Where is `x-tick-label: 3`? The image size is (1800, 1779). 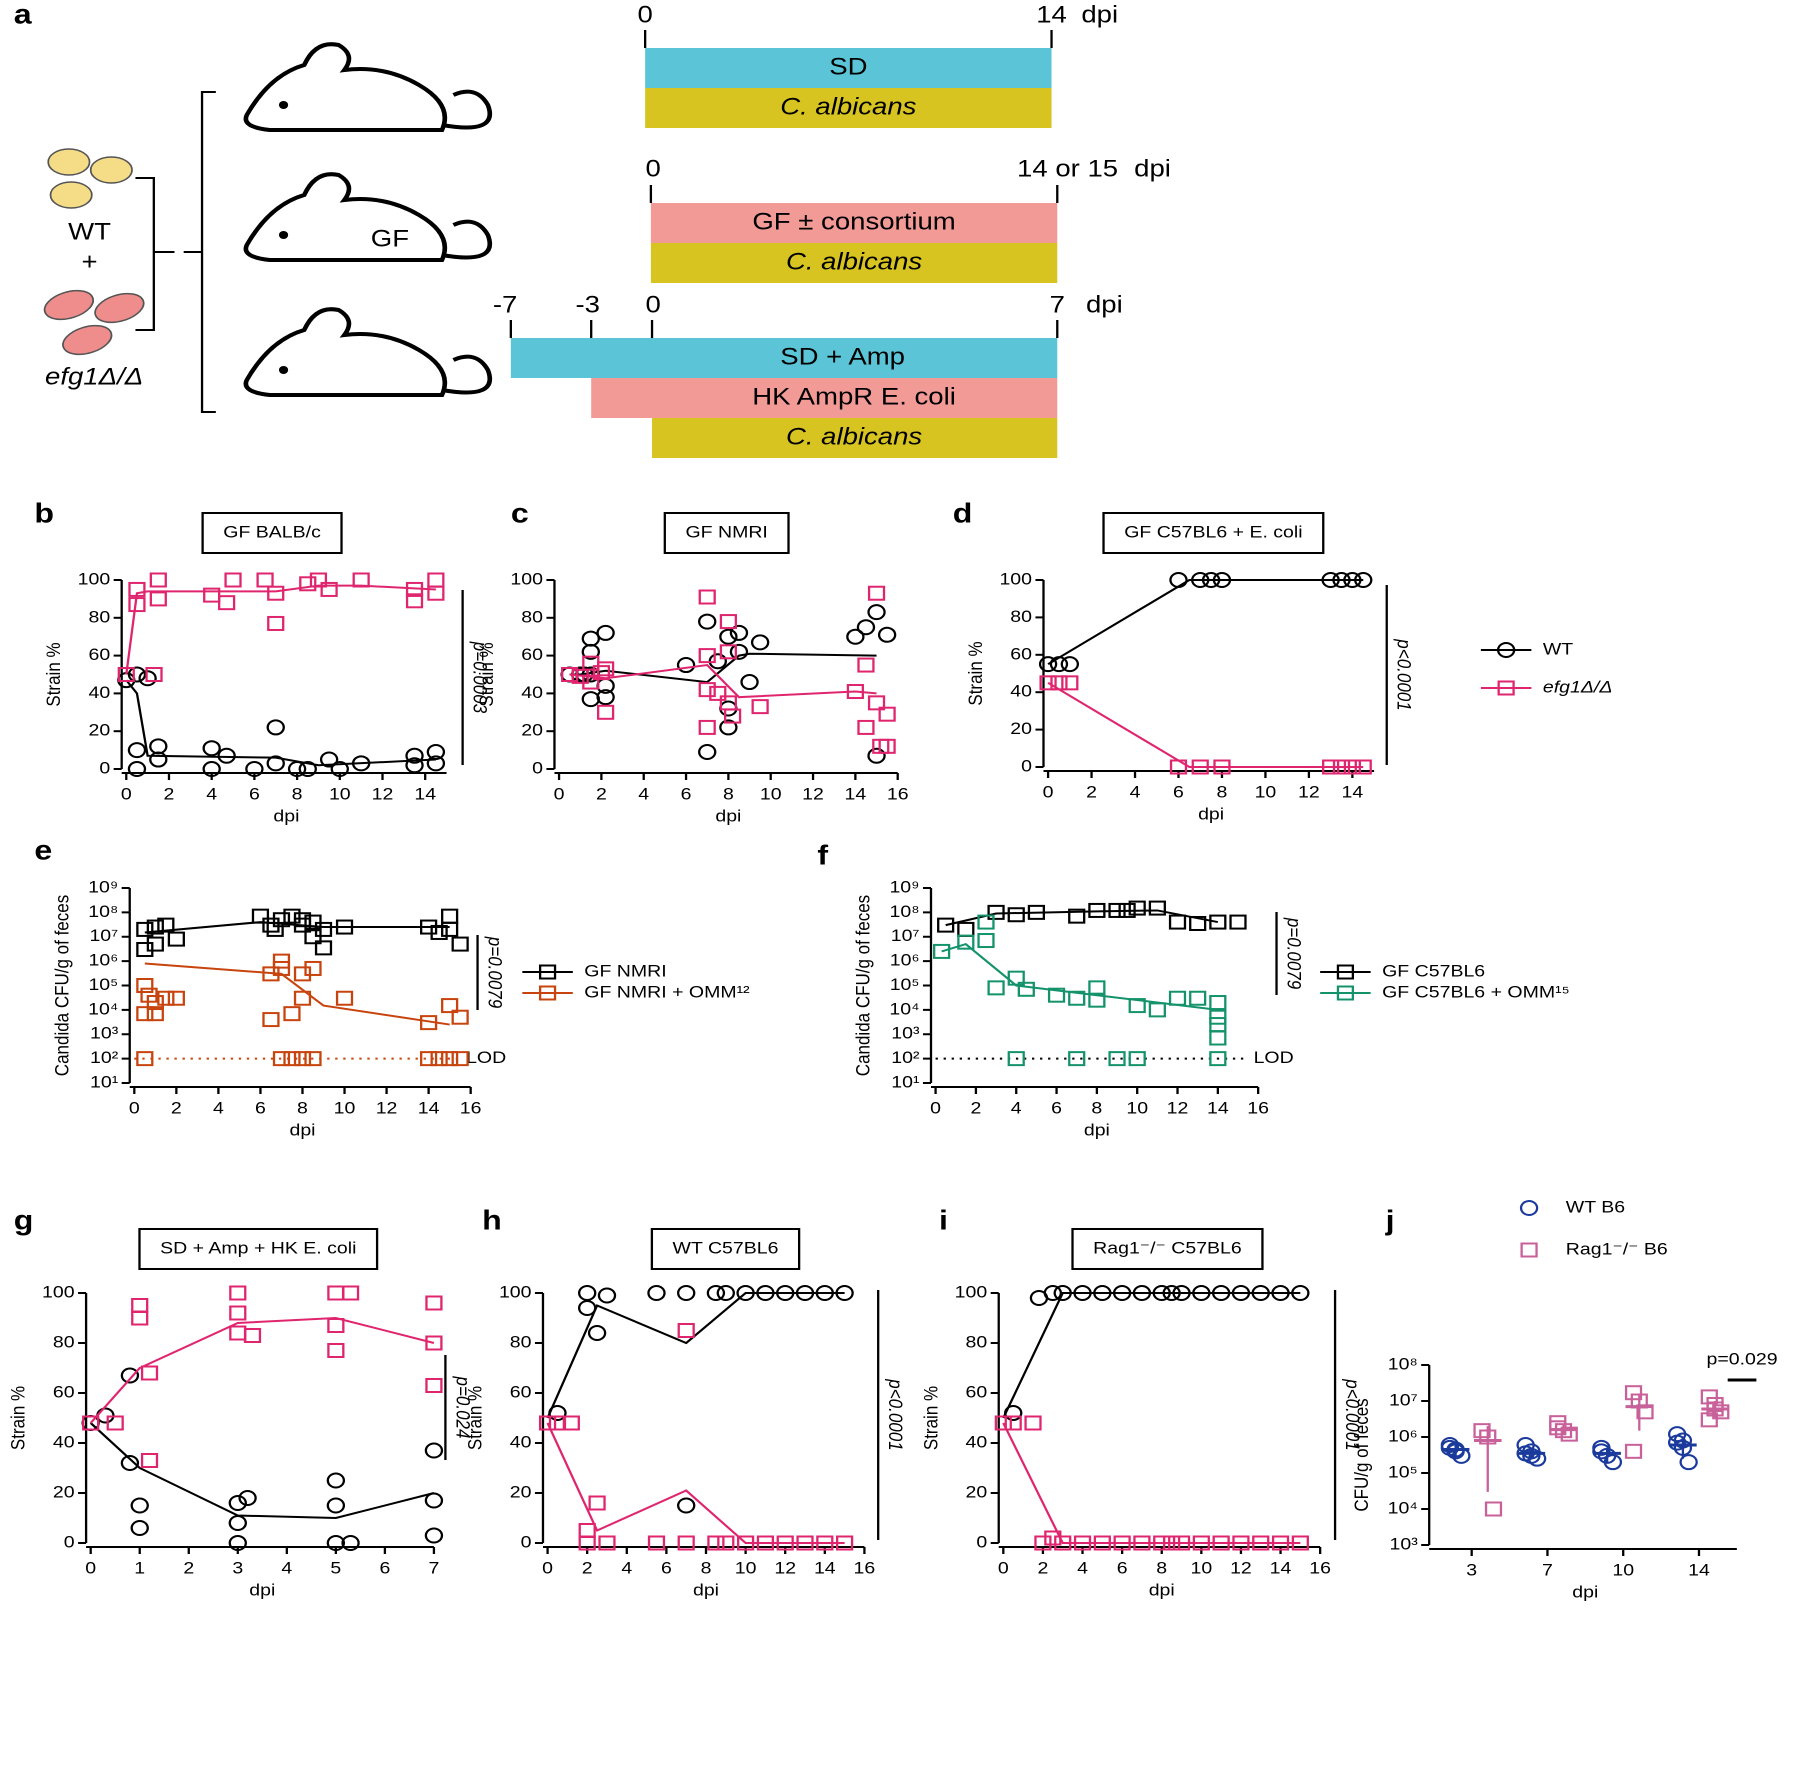
x-tick-label: 3 is located at coordinates (1471, 1570).